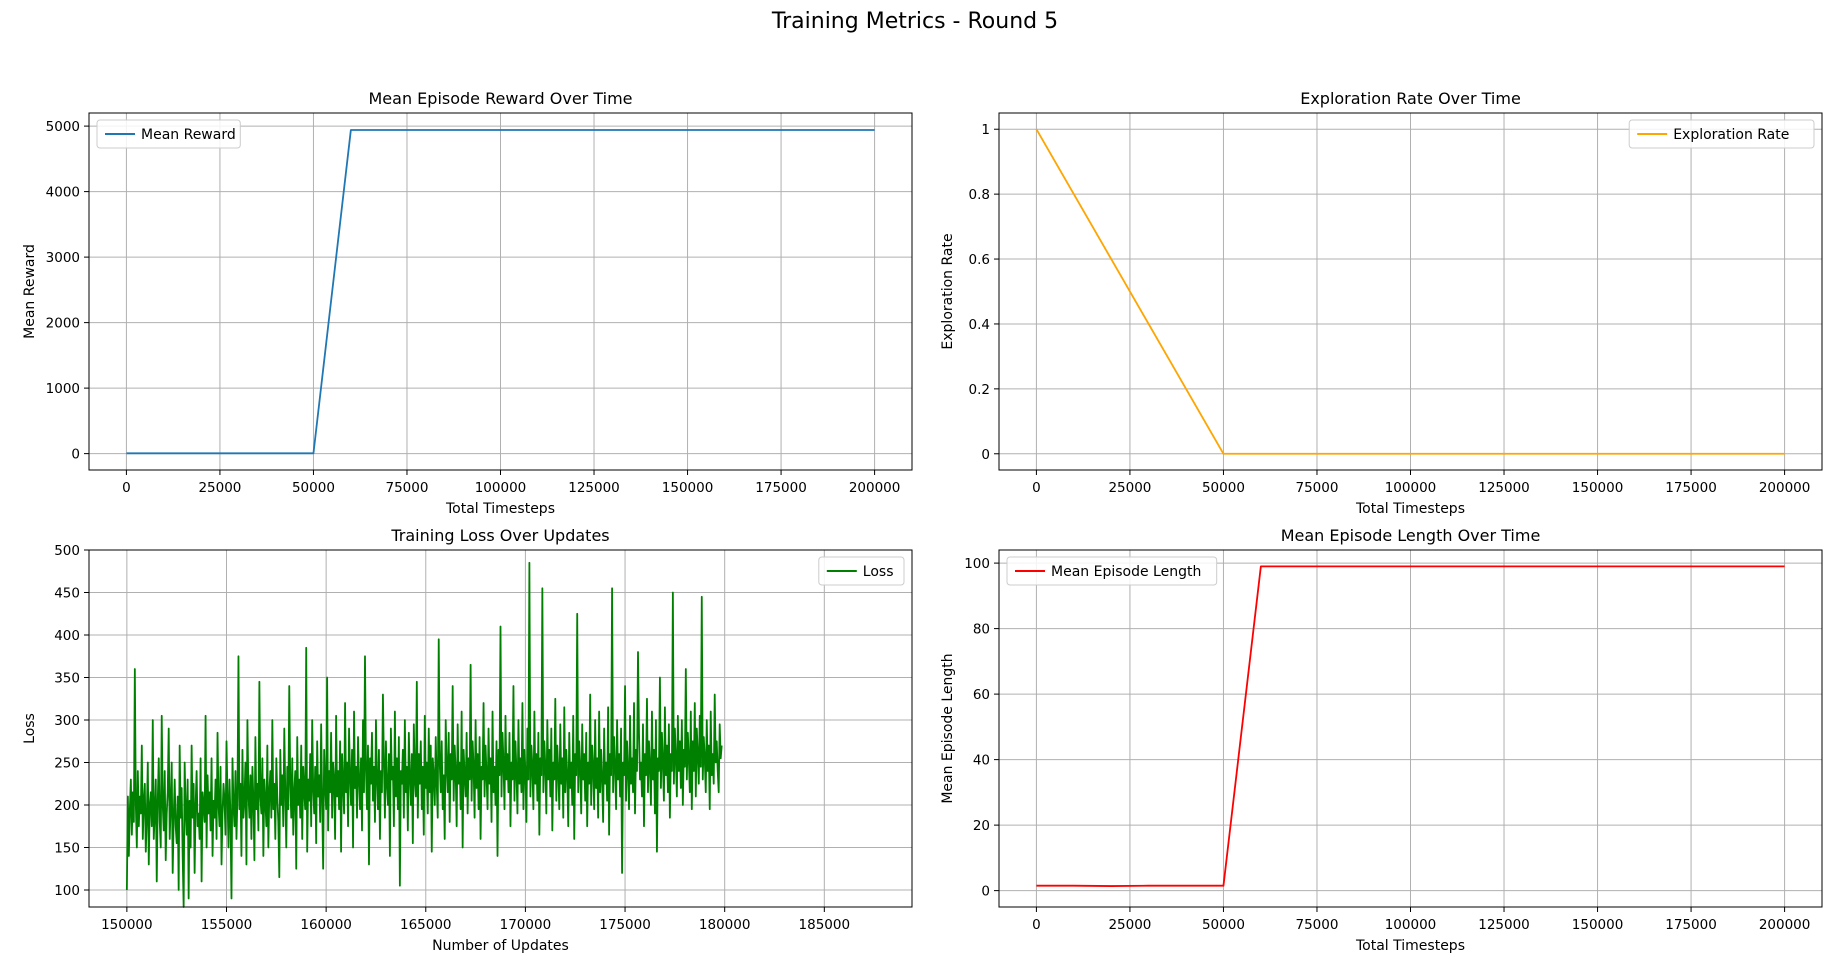 The image size is (1831, 966). What do you see at coordinates (825, 925) in the screenshot?
I see `x-tick-label: 185000` at bounding box center [825, 925].